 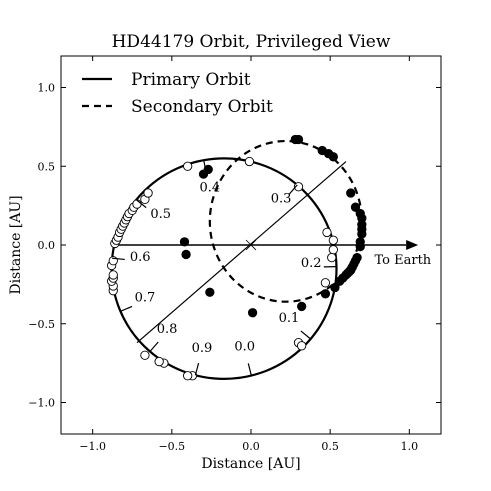 I want to click on legend-label-primary: Primary Orbit, so click(x=191, y=80).